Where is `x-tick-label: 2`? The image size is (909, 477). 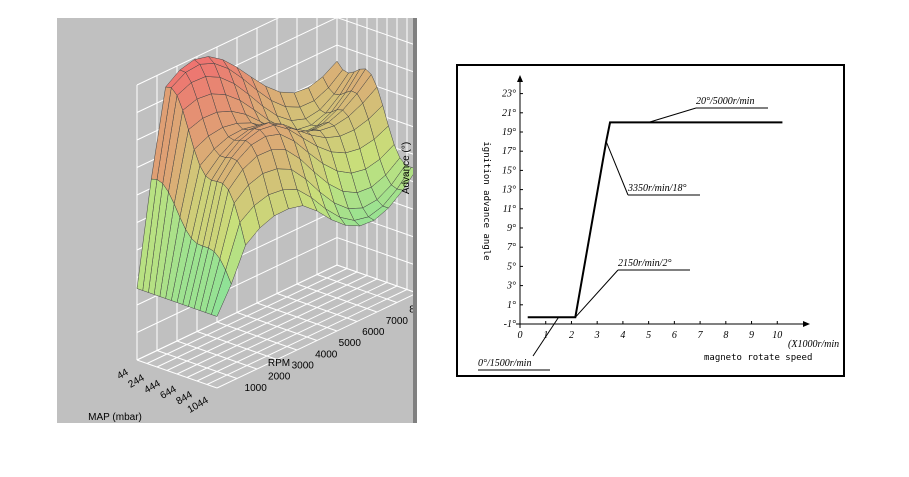 x-tick-label: 2 is located at coordinates (571, 335).